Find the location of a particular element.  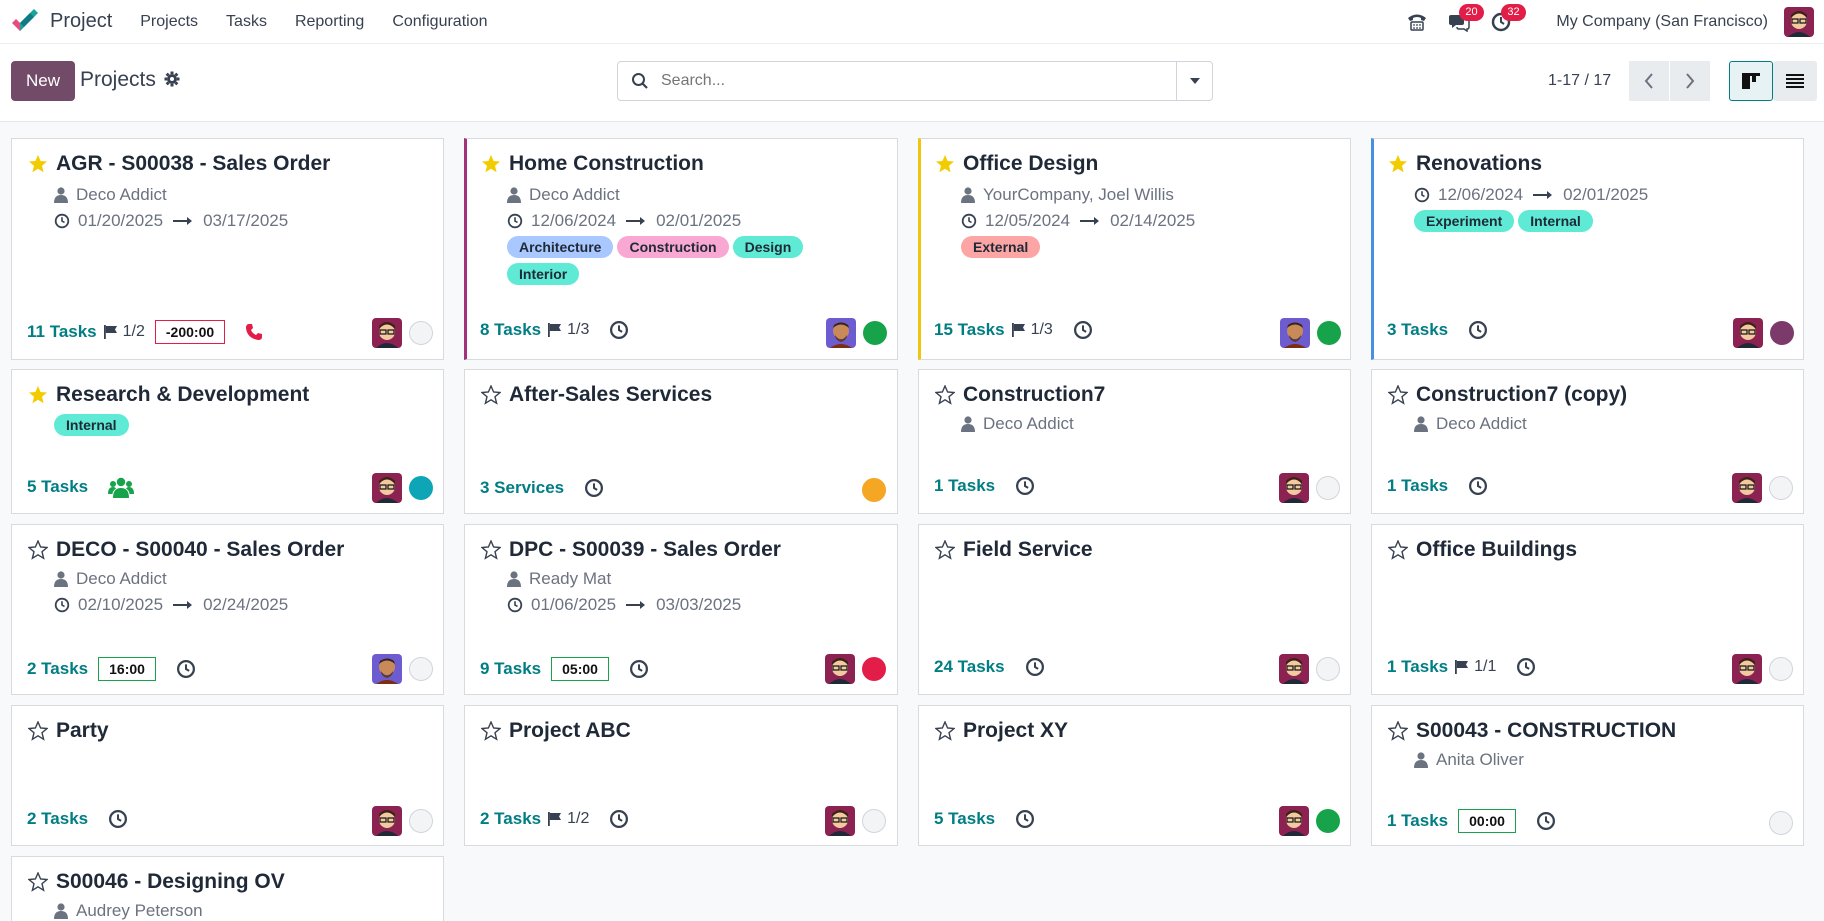

tasks-link: 2 Tasks is located at coordinates (511, 818).